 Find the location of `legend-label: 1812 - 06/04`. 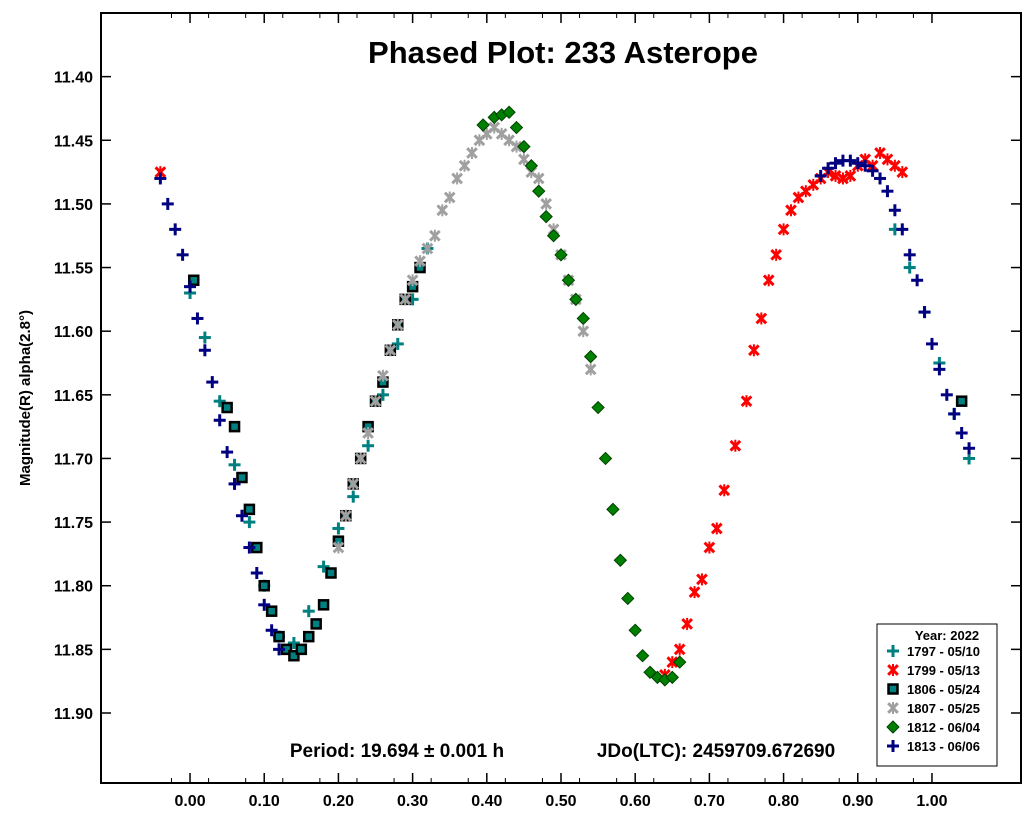

legend-label: 1812 - 06/04 is located at coordinates (944, 727).